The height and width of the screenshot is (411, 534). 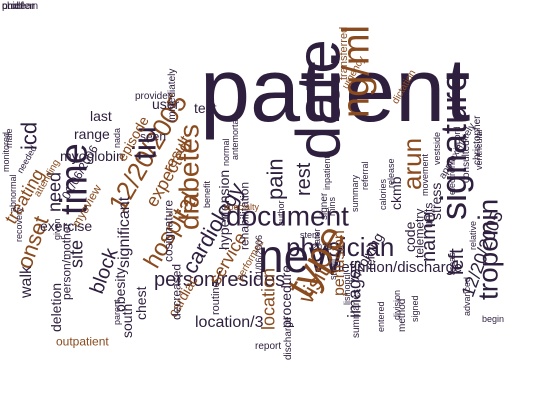 I want to click on cloud-word: mins, so click(x=331, y=206).